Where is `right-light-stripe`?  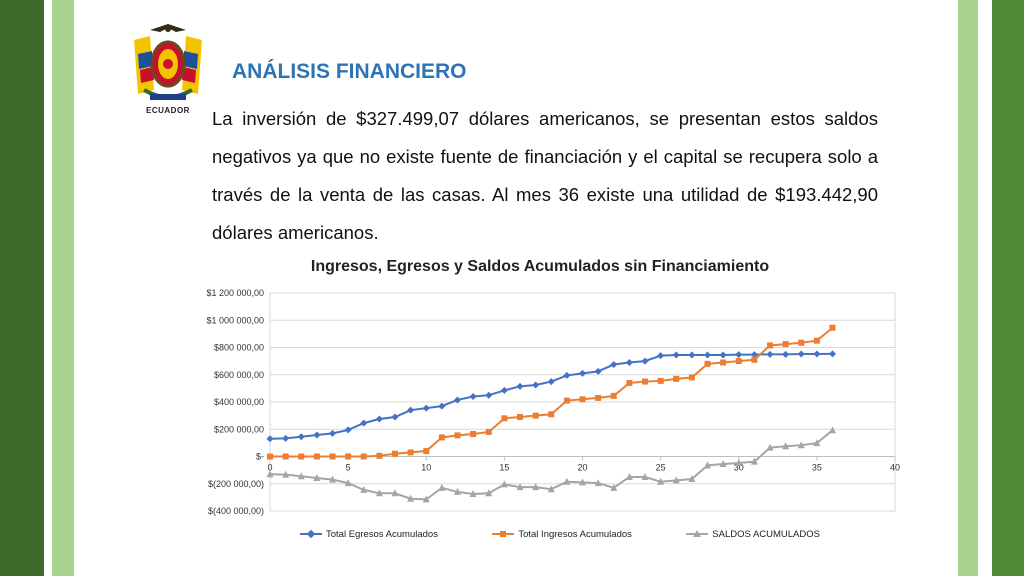 right-light-stripe is located at coordinates (968, 288).